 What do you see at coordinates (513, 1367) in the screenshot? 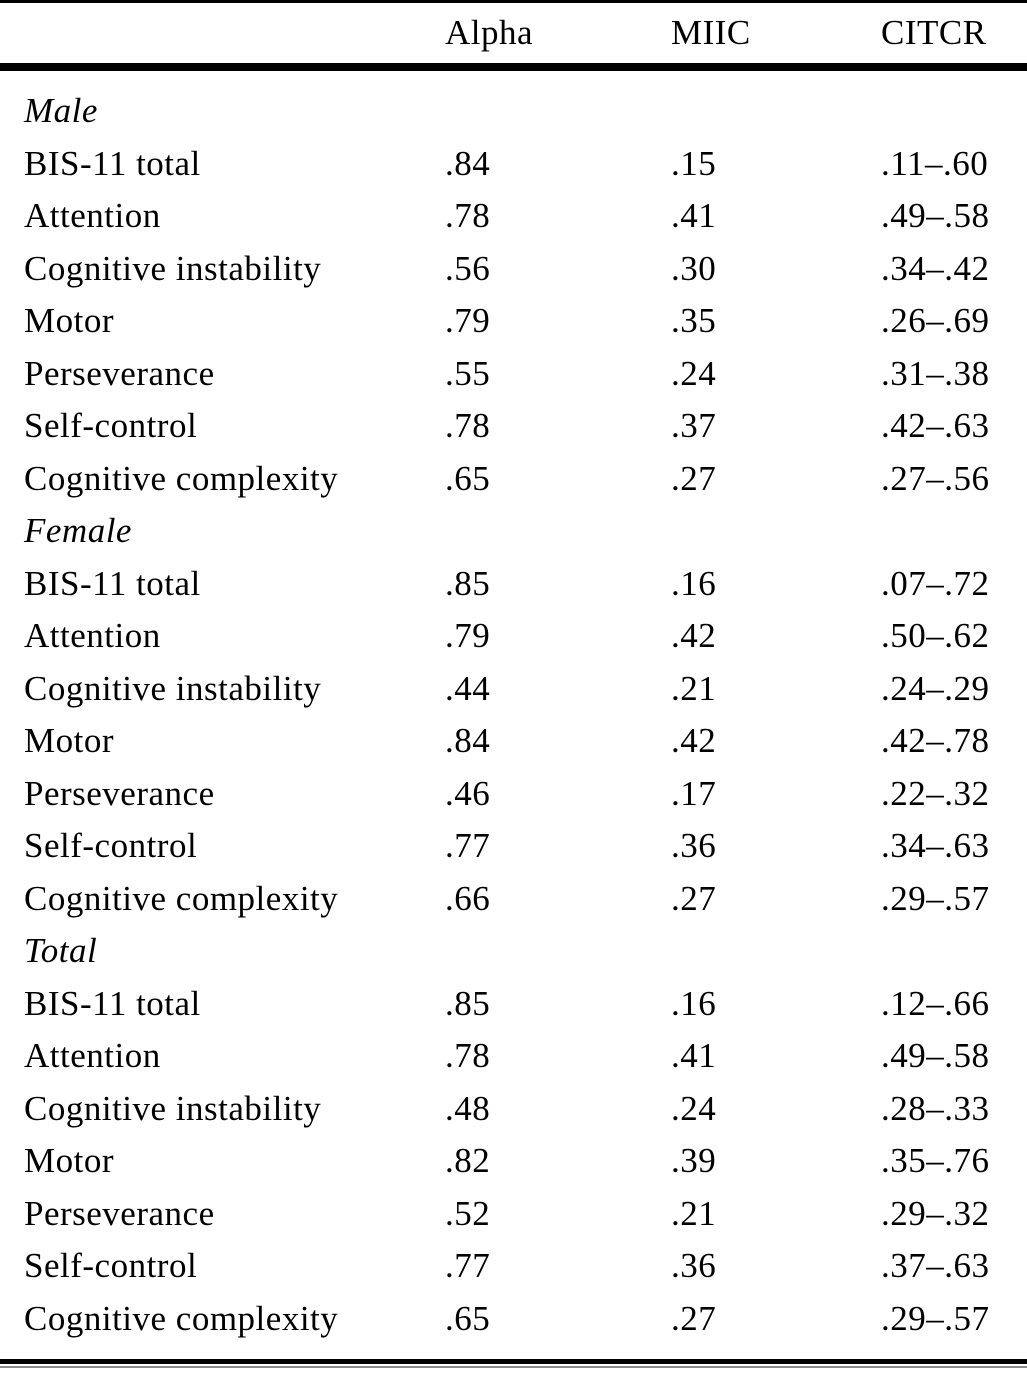
I see `bottom-rule-thin` at bounding box center [513, 1367].